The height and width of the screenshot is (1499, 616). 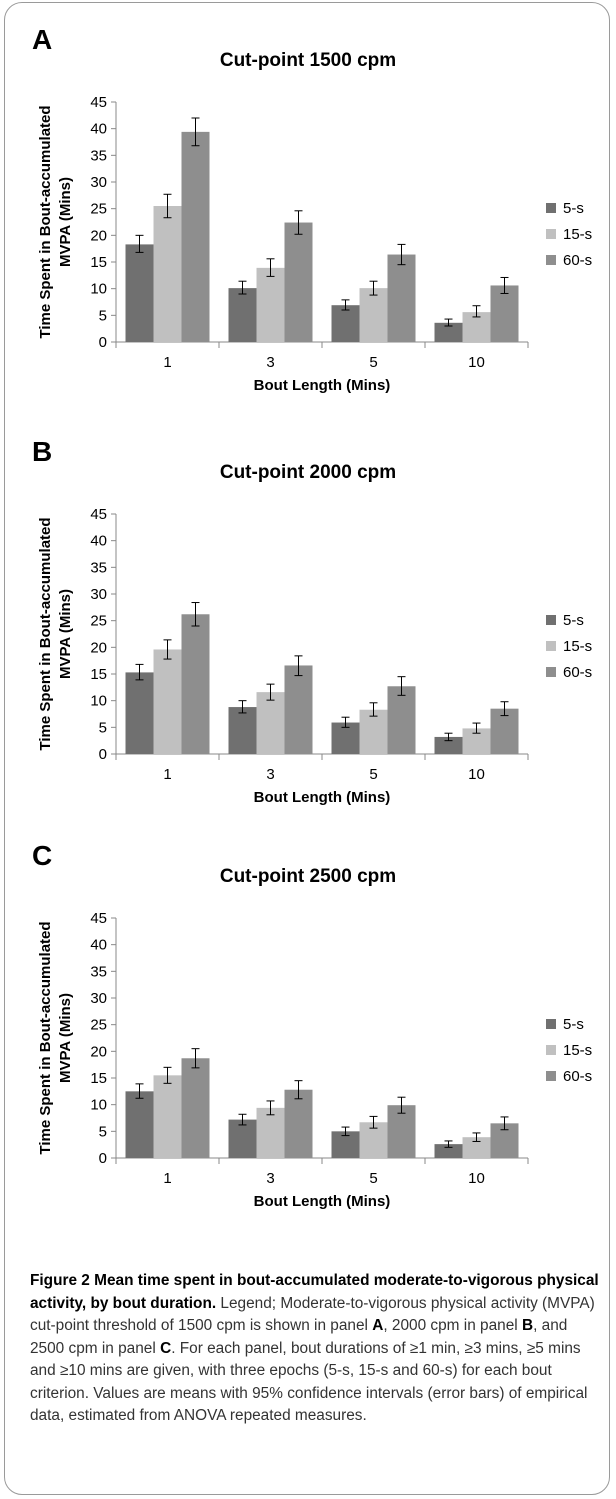 I want to click on chart-title: Cut-point 2500 cpm, so click(x=308, y=876).